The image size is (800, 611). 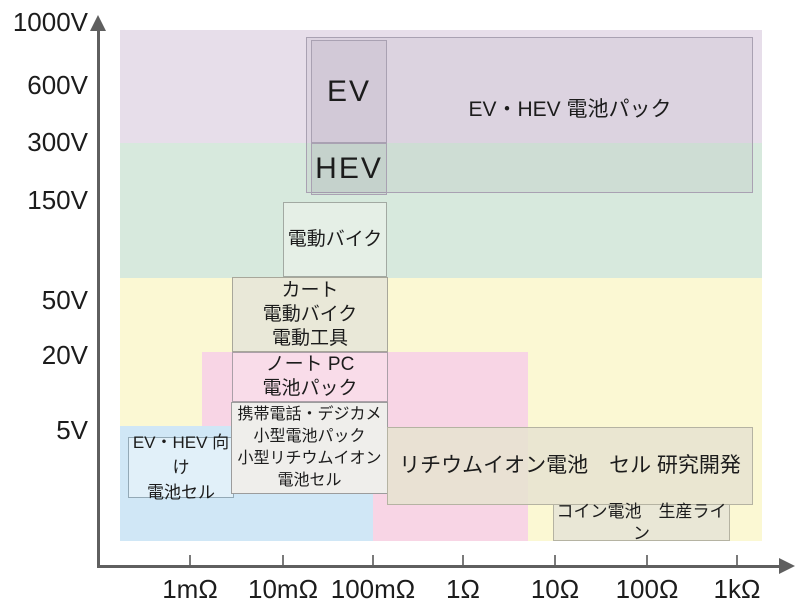 What do you see at coordinates (310, 364) in the screenshot?
I see `region-notepc-line: ノート PC` at bounding box center [310, 364].